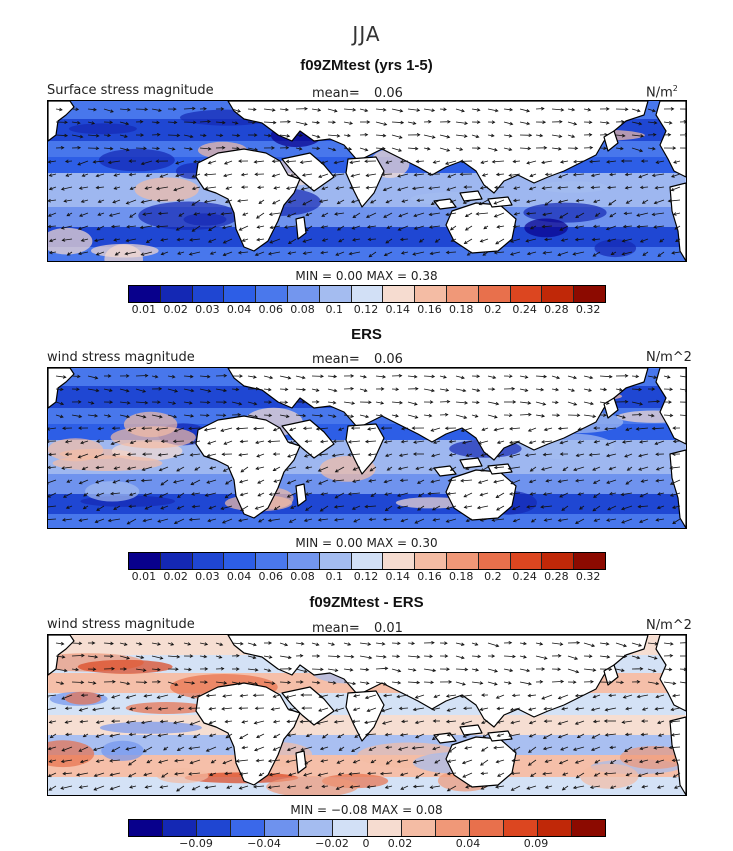 This screenshot has width=733, height=851. What do you see at coordinates (302, 309) in the screenshot?
I see `colorbar-tick-label: 0.08` at bounding box center [302, 309].